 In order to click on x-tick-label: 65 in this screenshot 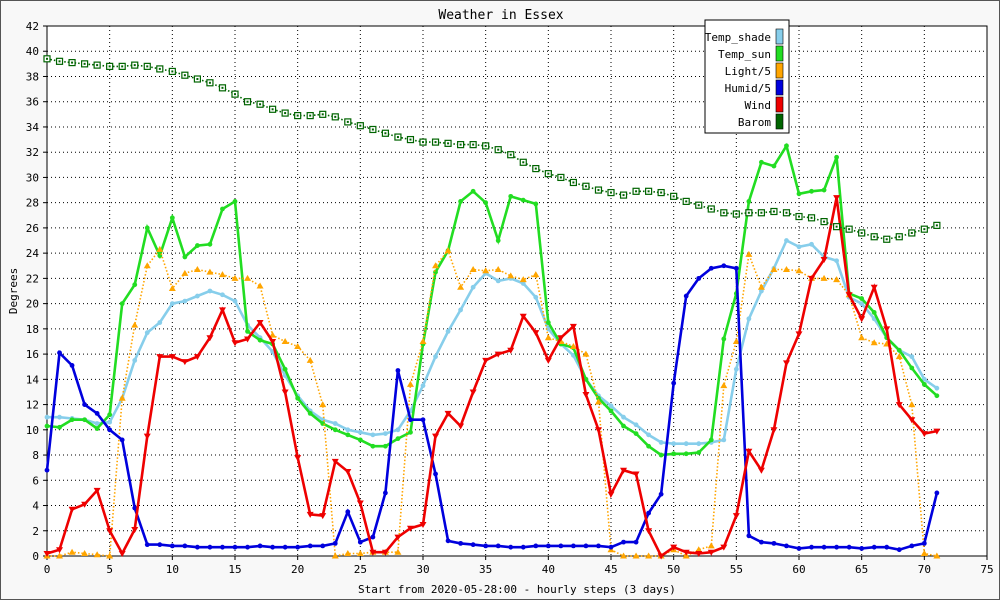, I will do `click(861, 569)`.